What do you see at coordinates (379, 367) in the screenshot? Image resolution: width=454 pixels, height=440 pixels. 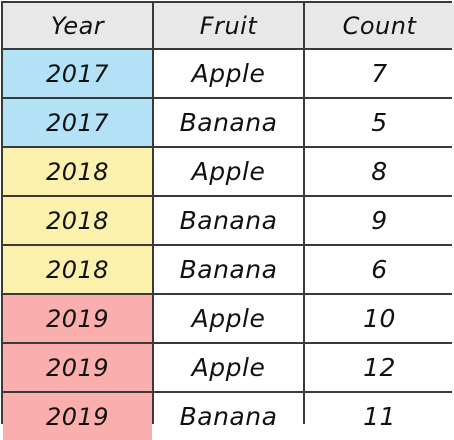 I see `row-7-count: 12` at bounding box center [379, 367].